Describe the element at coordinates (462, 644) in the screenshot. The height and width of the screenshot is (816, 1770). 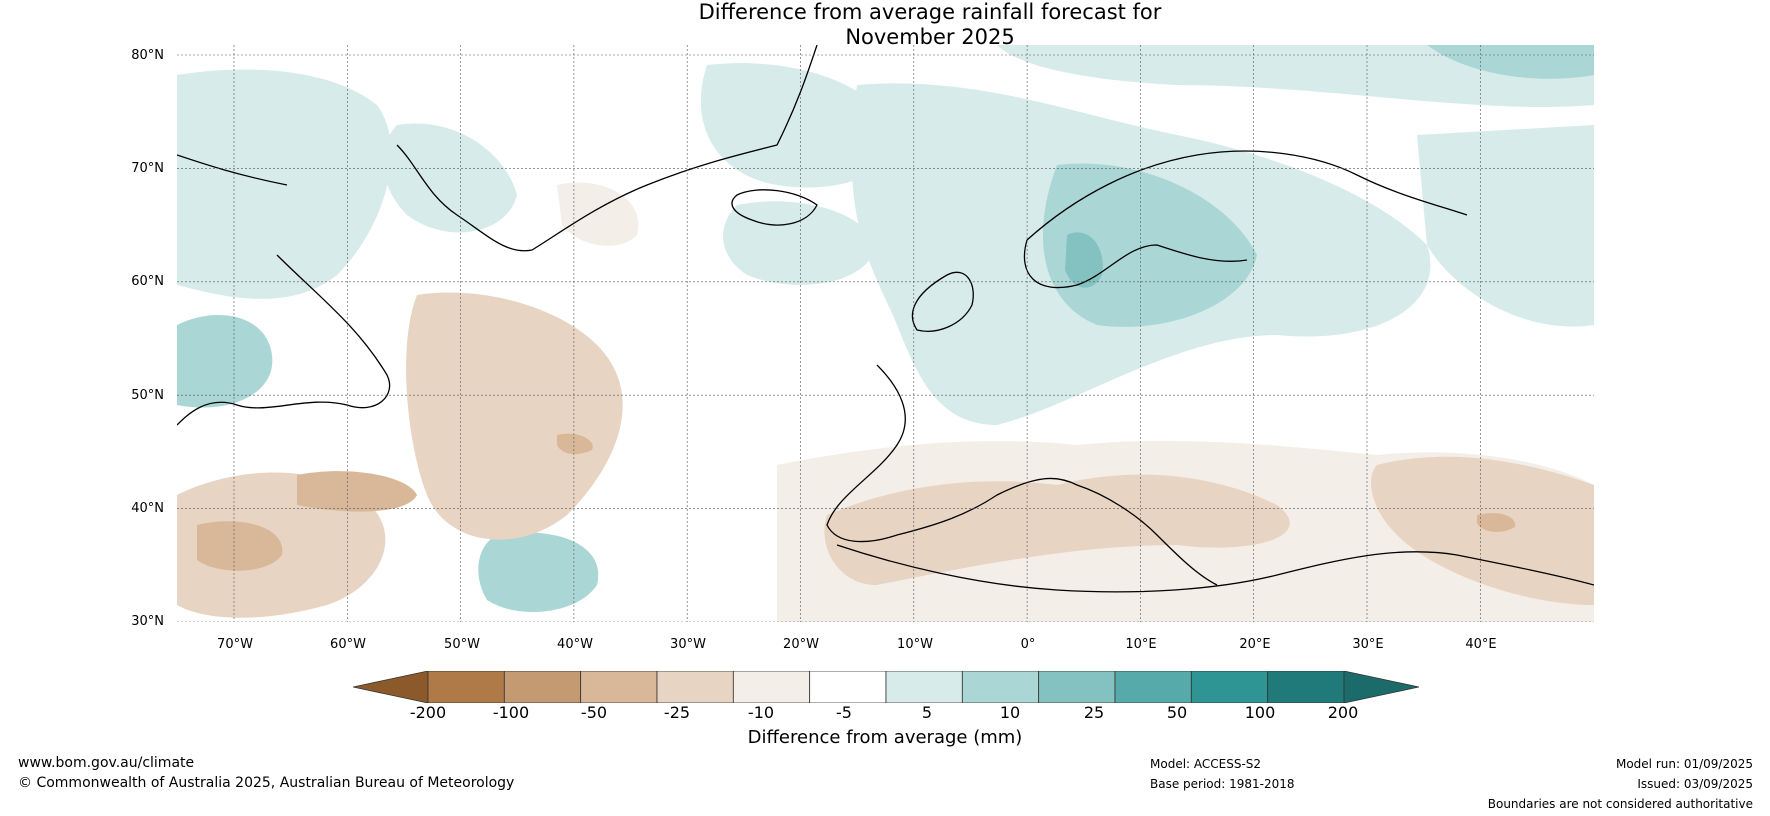
I see `lon-label-50w: 50°W` at that location.